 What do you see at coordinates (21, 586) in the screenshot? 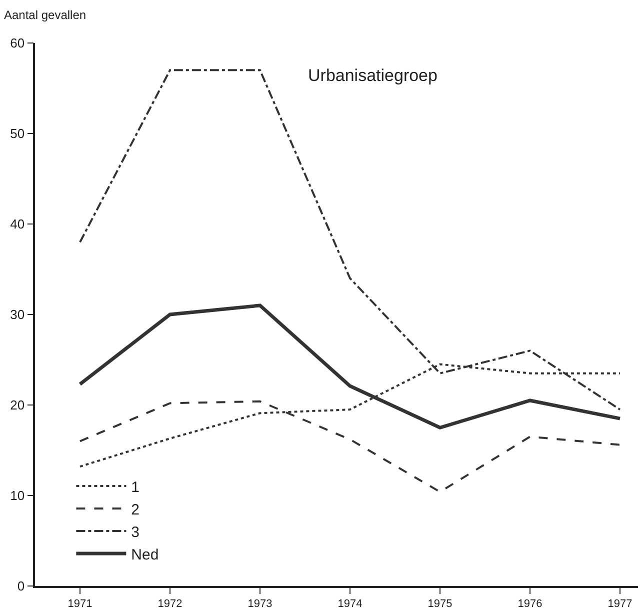
I see `y-tick-label: 0` at bounding box center [21, 586].